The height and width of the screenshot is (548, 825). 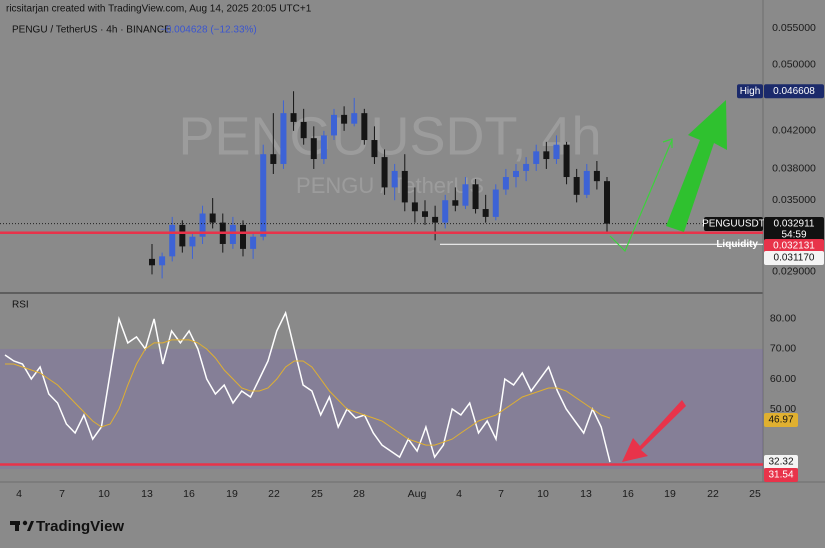 I want to click on high-name: High, so click(x=750, y=91).